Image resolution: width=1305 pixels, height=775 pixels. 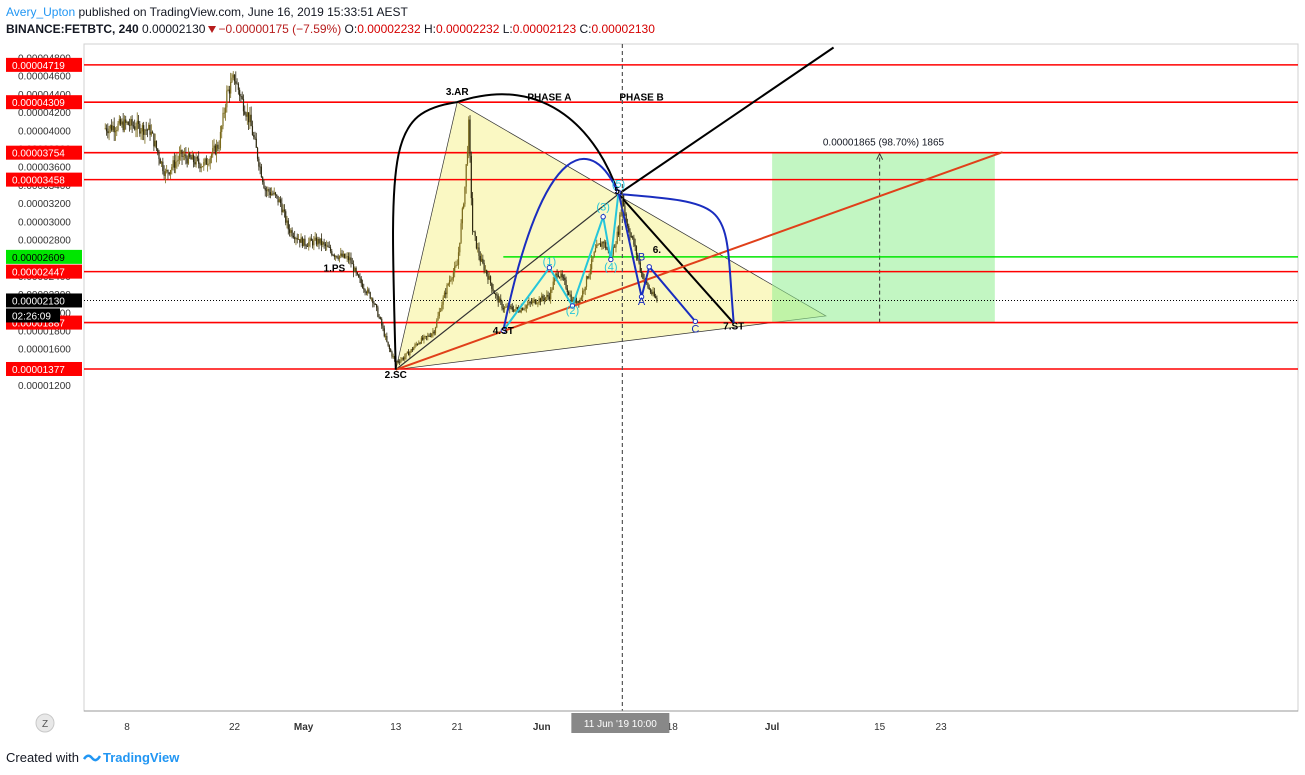 What do you see at coordinates (641, 257) in the screenshot?
I see `wave-label: B` at bounding box center [641, 257].